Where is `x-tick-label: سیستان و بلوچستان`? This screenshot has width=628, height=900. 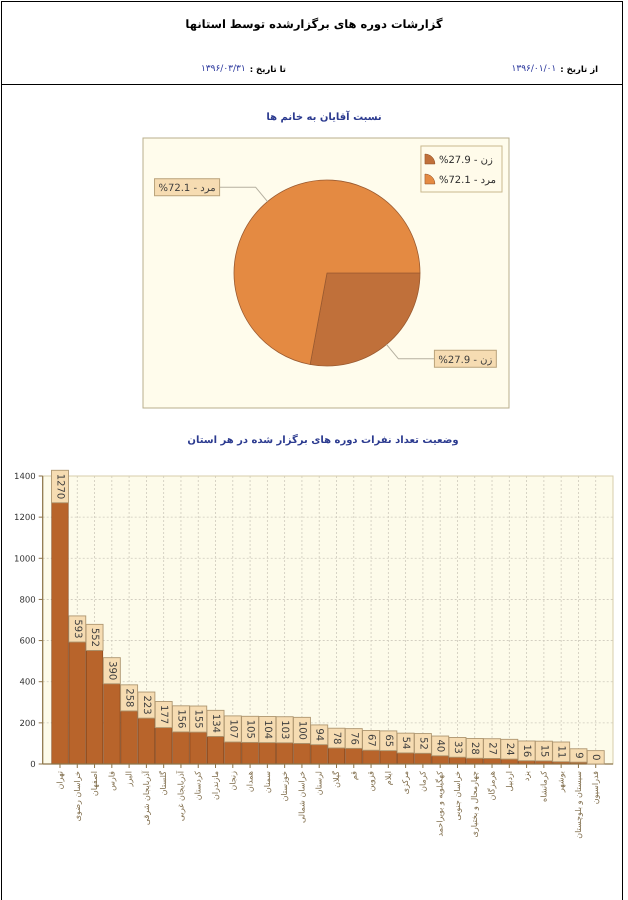
x-tick-label: سیستان و بلوچستان is located at coordinates (578, 804).